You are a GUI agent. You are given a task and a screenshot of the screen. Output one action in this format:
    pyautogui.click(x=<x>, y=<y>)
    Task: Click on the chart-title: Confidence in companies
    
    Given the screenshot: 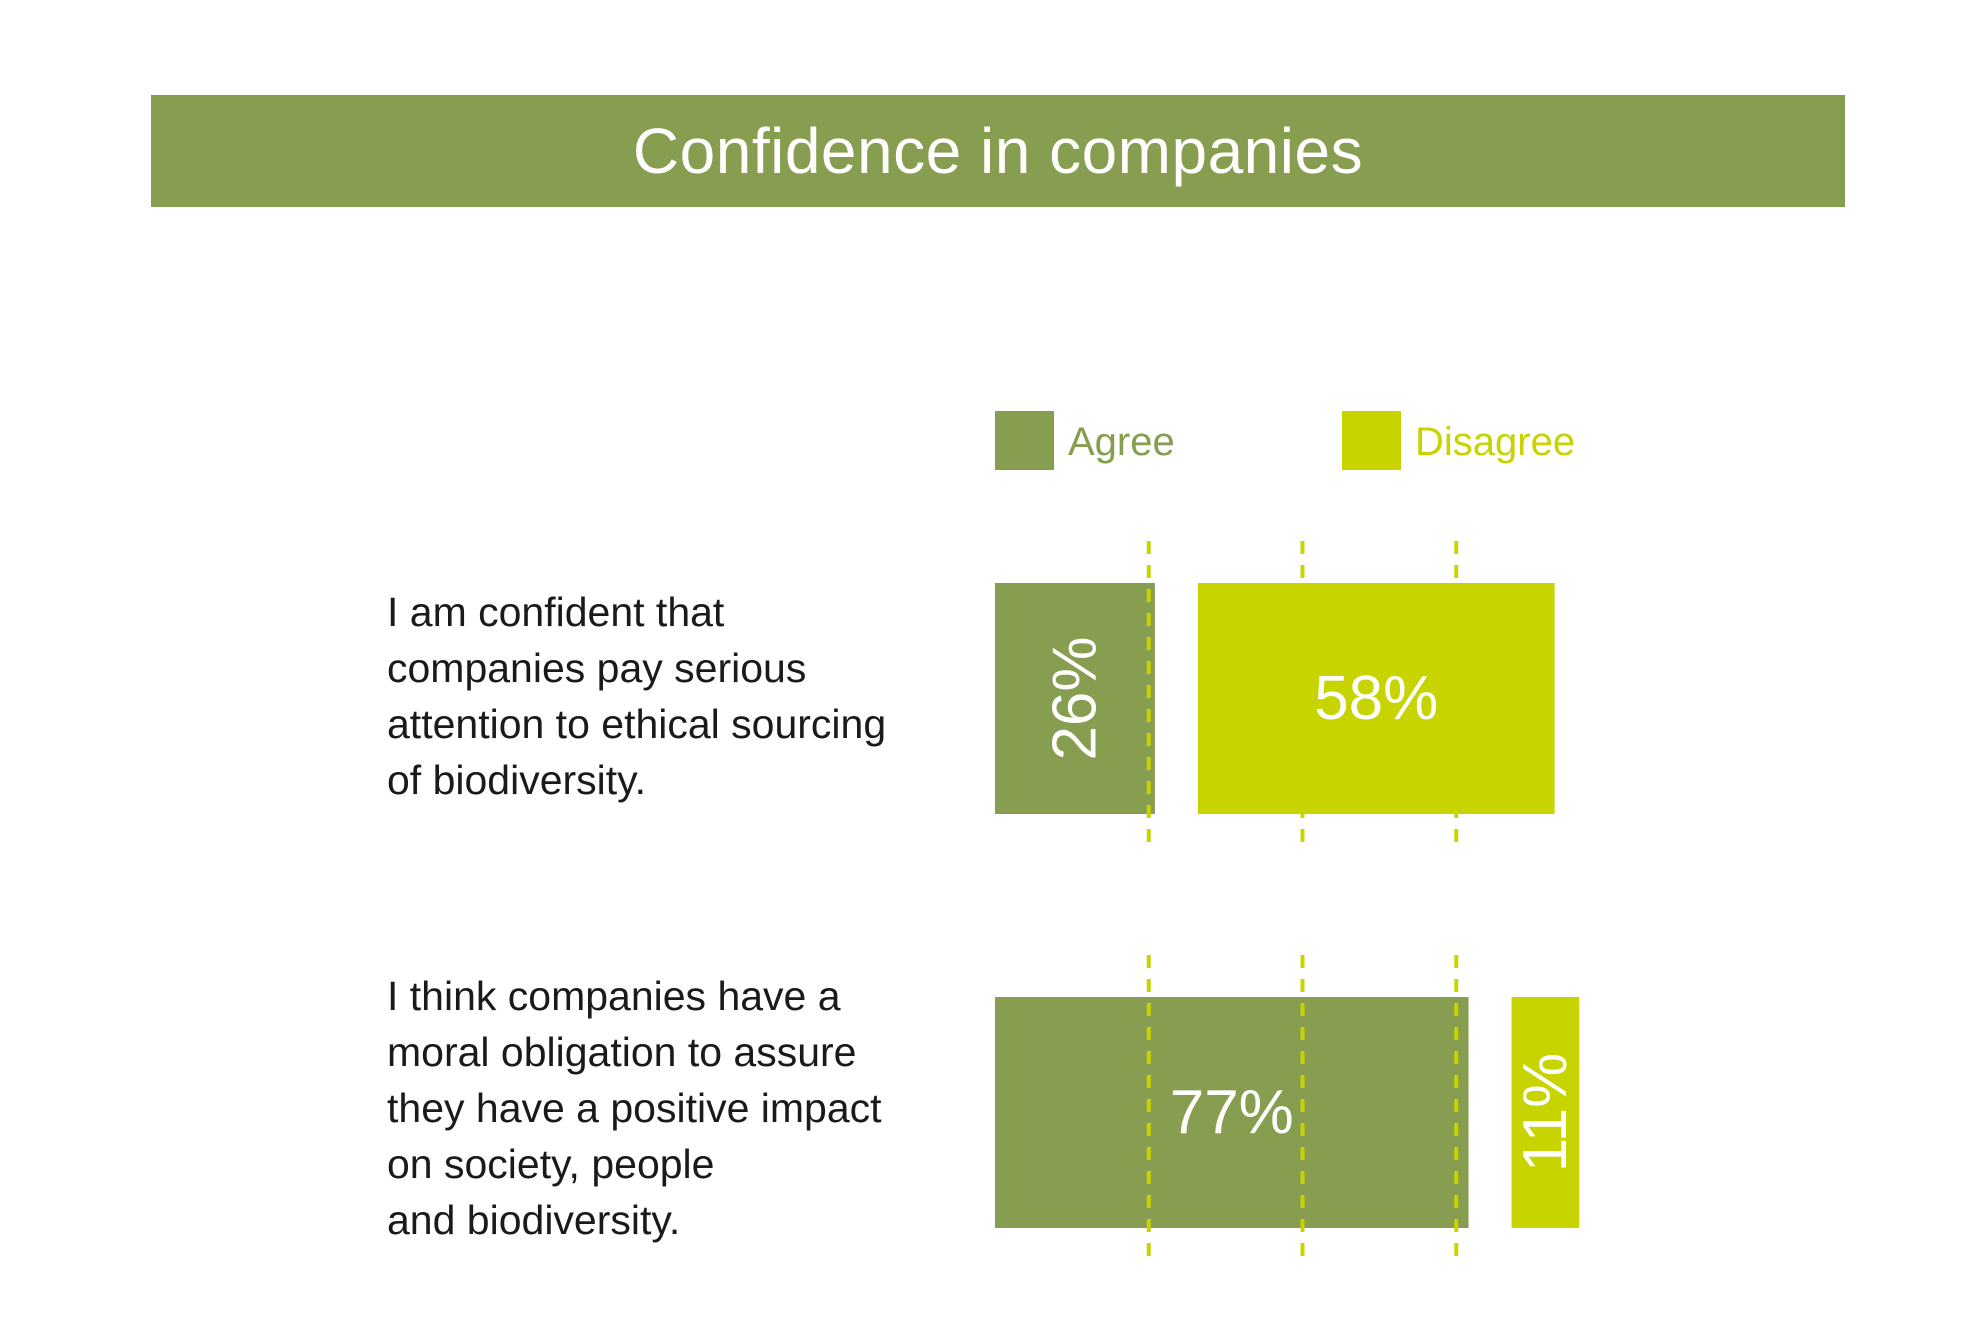 What is the action you would take?
    pyautogui.click(x=998, y=151)
    